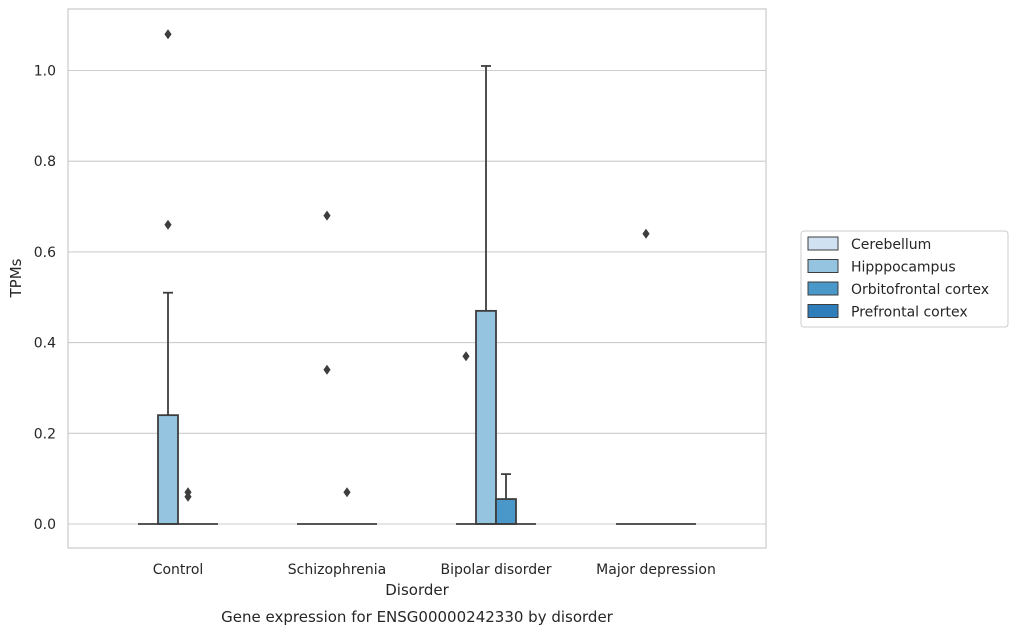 Image resolution: width=1018 pixels, height=634 pixels. I want to click on x-axis-title: Disorder, so click(417, 590).